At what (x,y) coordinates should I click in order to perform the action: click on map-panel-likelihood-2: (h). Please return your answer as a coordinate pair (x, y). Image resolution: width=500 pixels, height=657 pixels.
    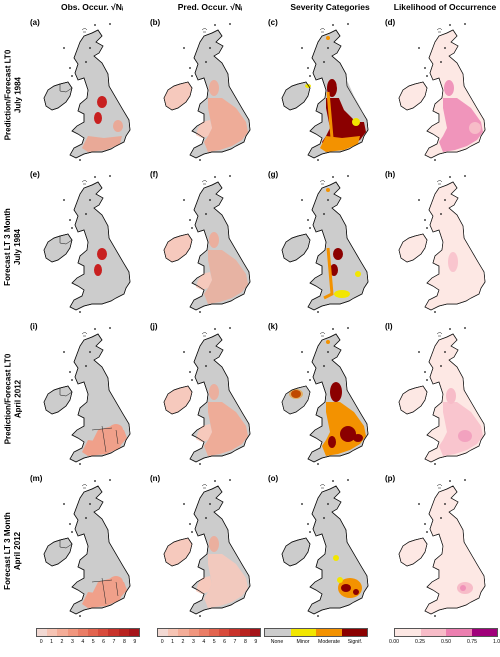
    Looking at the image, I should click on (441, 245).